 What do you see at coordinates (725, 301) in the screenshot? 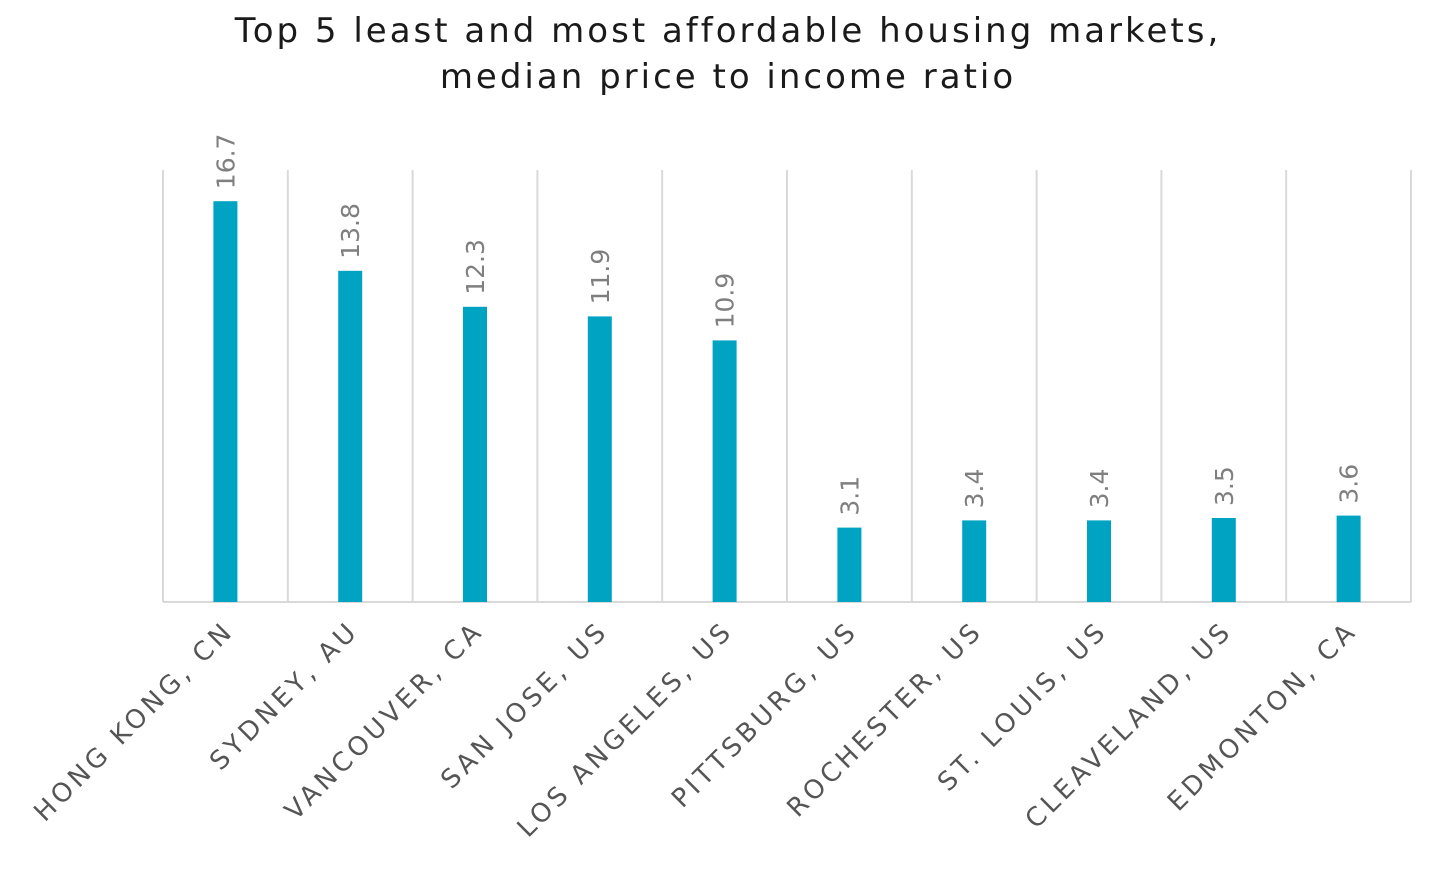
I see `data-label: 10.9` at bounding box center [725, 301].